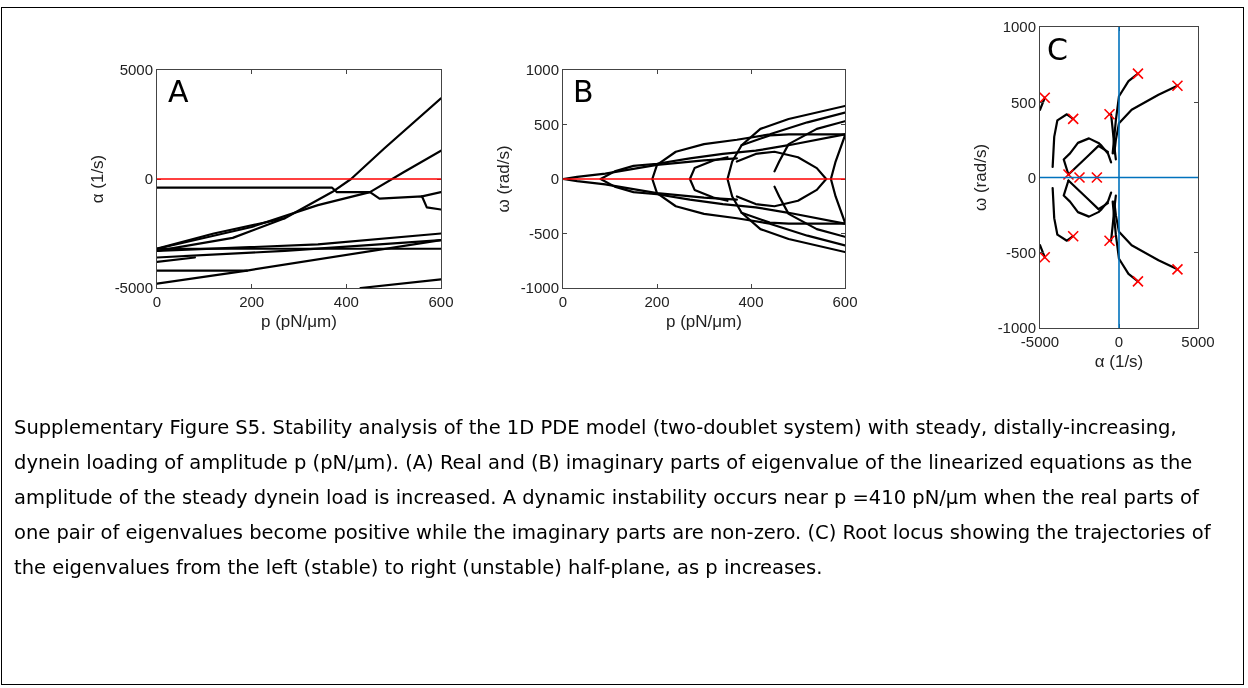 This screenshot has height=688, width=1248. I want to click on annotation: A, so click(178, 91).